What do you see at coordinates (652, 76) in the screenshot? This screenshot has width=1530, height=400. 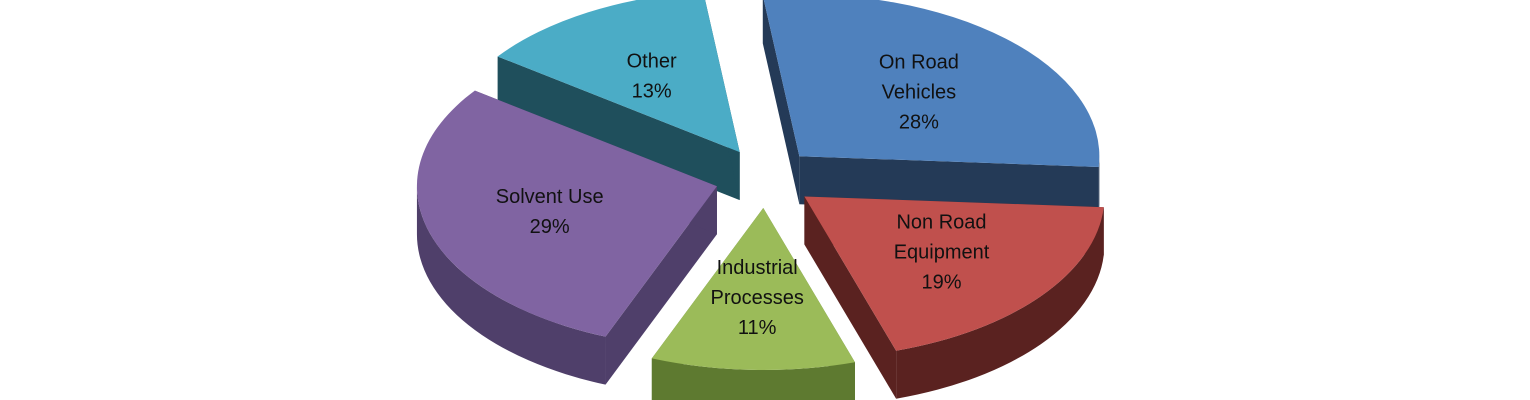 I see `slice-label-4: Other 13%` at bounding box center [652, 76].